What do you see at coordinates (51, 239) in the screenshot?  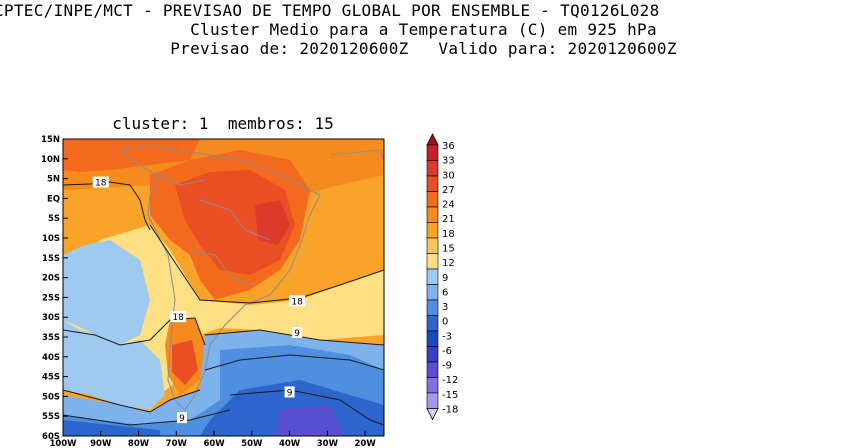 I see `lat-tick-label: 10S` at bounding box center [51, 239].